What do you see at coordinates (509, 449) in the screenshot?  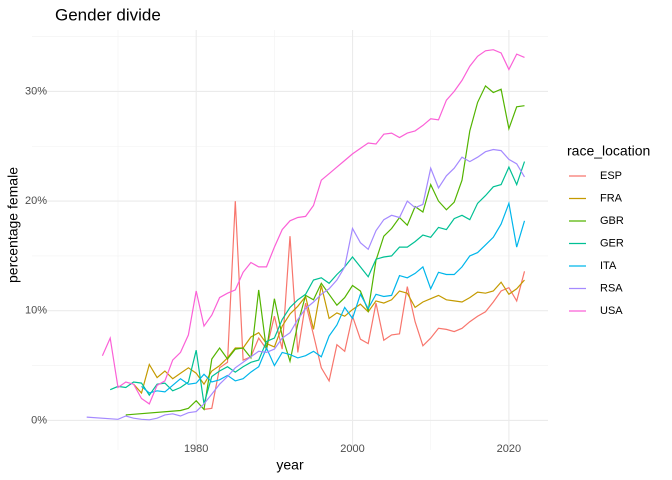 I see `x-tick-label: 2020` at bounding box center [509, 449].